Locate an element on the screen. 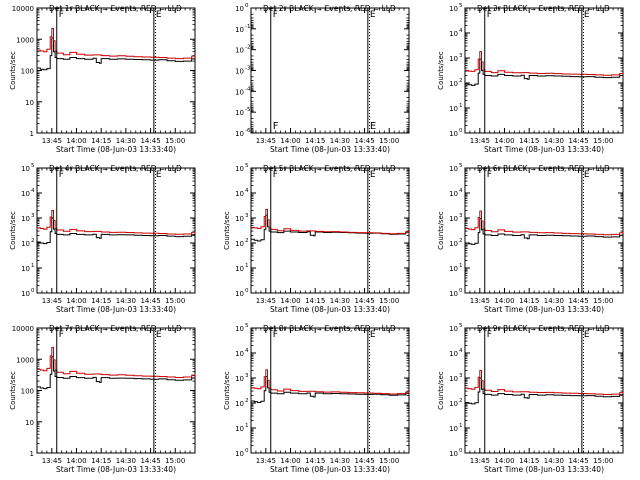  y-tick-exponent: 0 is located at coordinates (461, 131).